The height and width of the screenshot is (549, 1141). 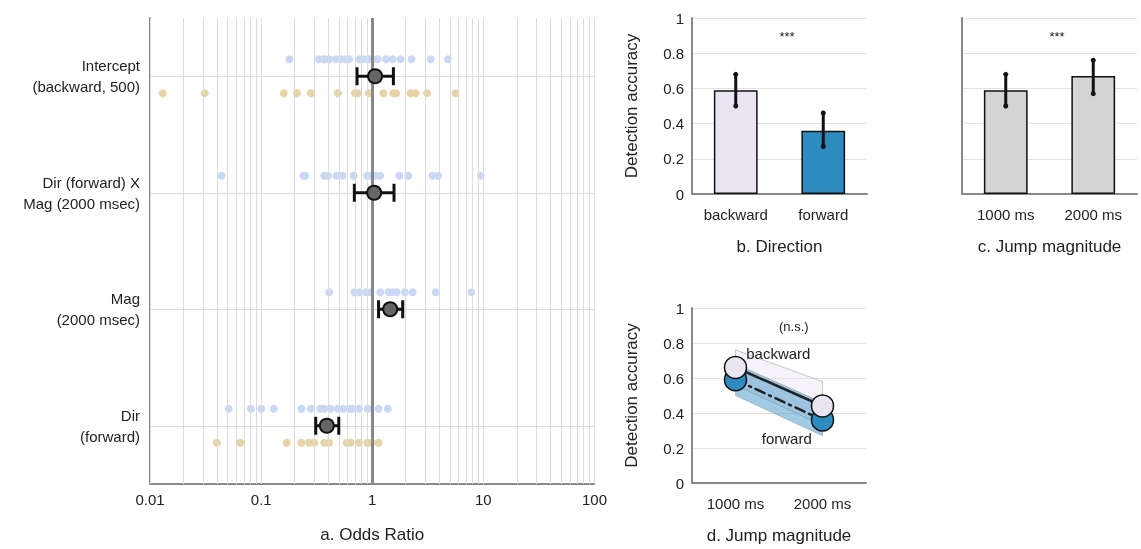 What do you see at coordinates (735, 214) in the screenshot?
I see `x-tick-label: backward` at bounding box center [735, 214].